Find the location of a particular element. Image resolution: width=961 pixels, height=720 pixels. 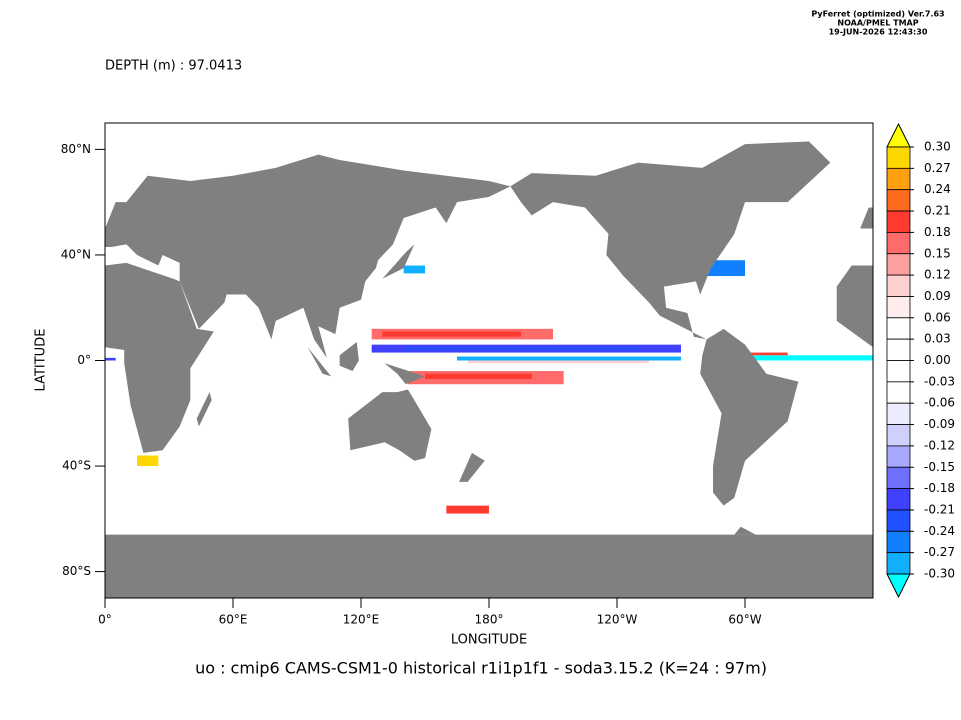

colorbar-label: -0.15 is located at coordinates (939, 467).